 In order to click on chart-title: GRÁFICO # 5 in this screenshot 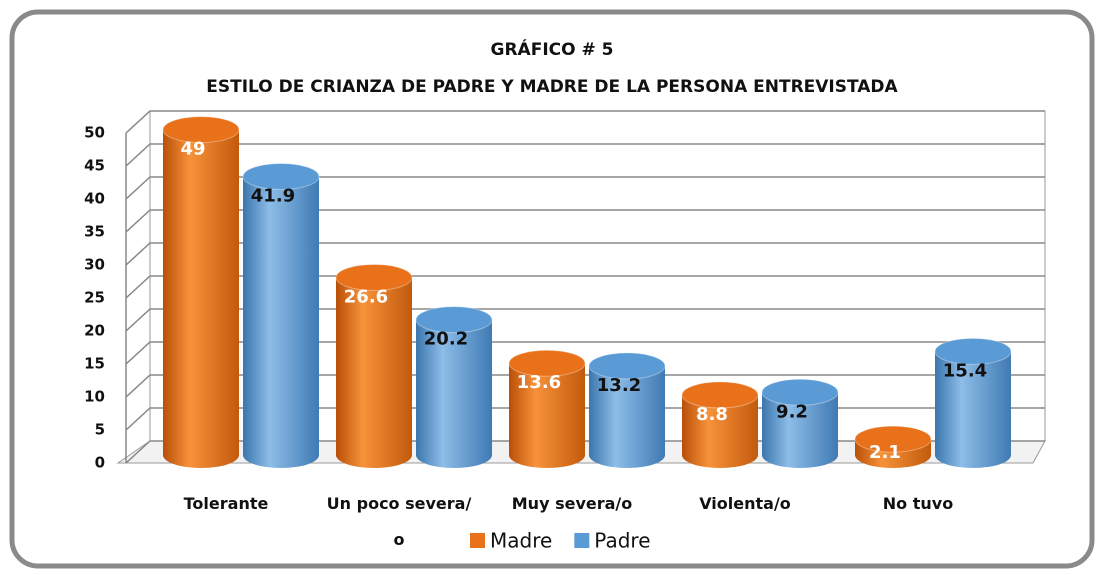, I will do `click(552, 49)`.